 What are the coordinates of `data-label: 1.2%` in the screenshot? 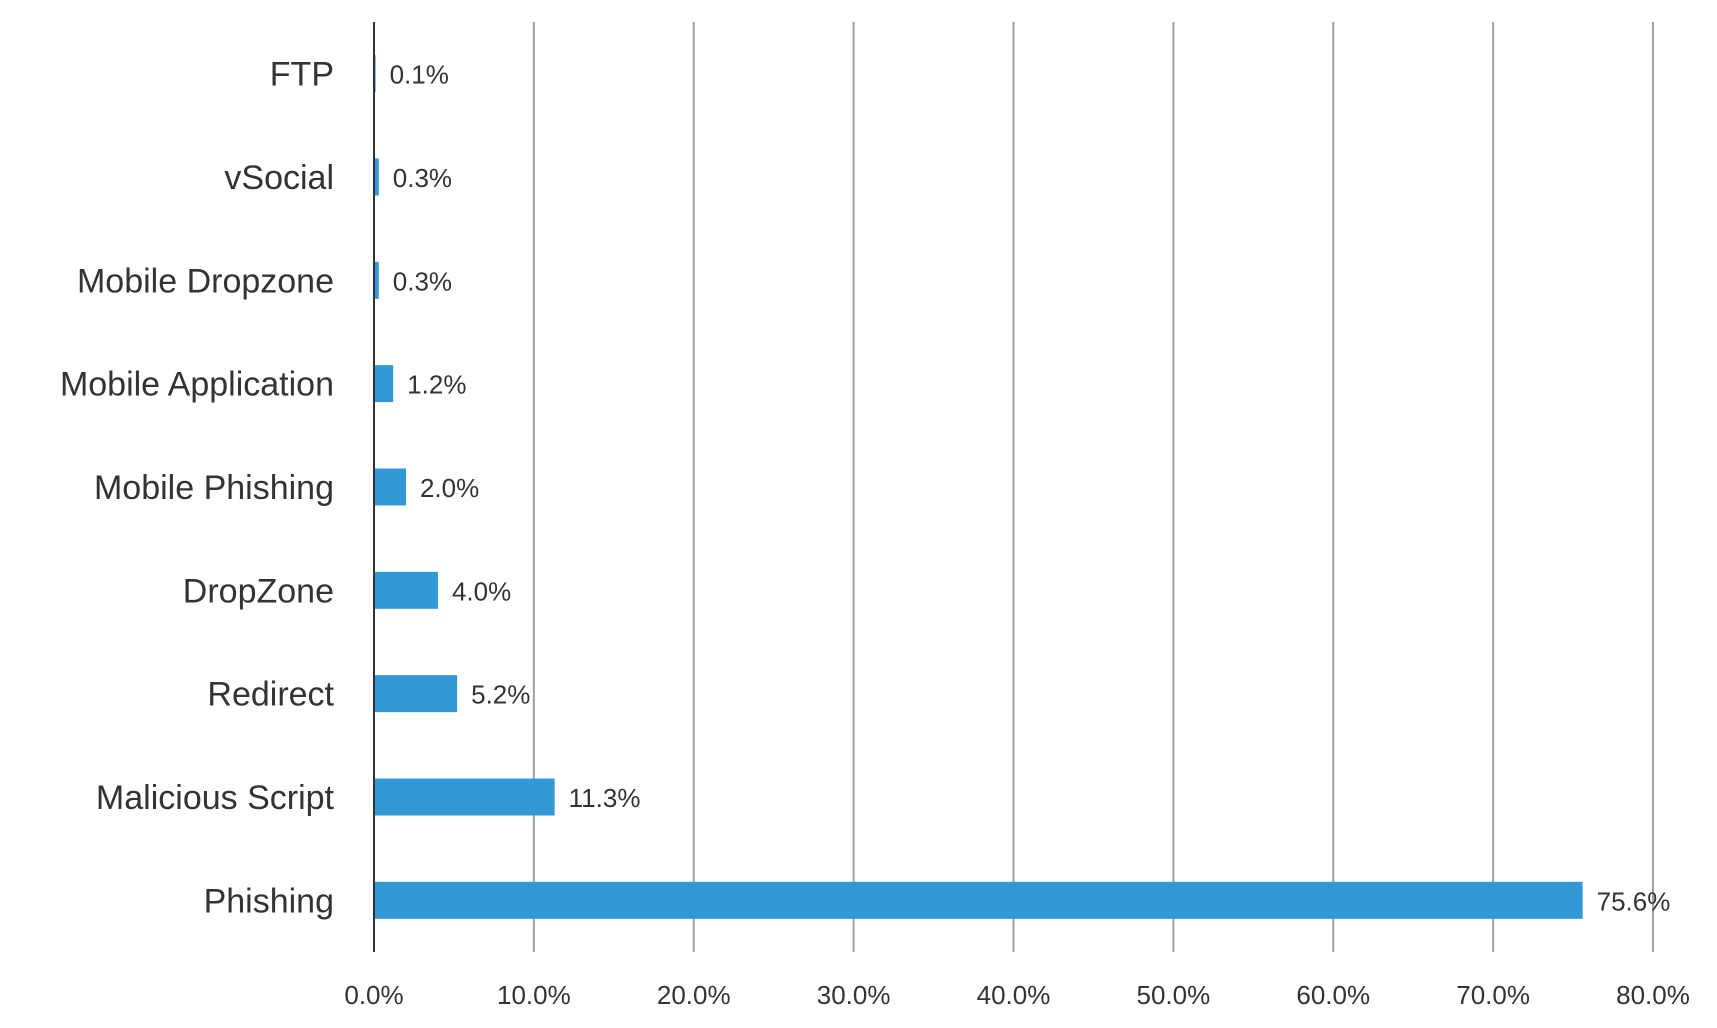 It's located at (436, 385).